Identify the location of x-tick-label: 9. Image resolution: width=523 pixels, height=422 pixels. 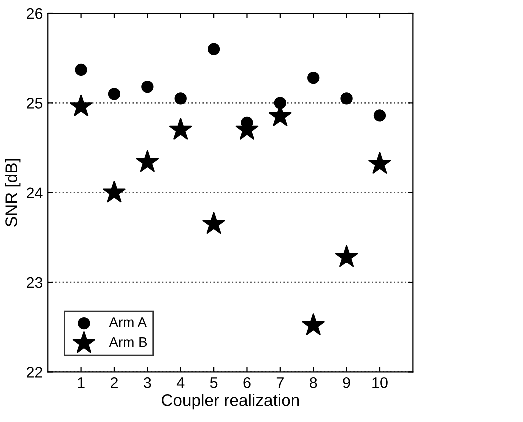
(346, 382).